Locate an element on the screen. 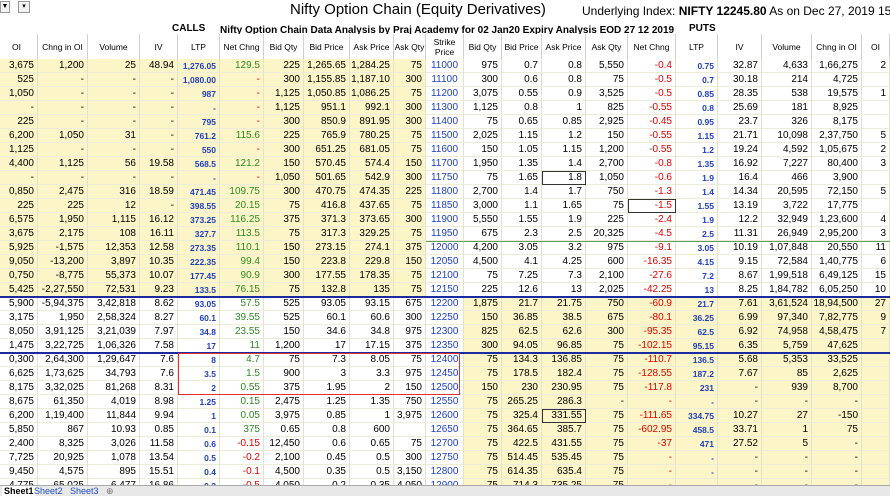 The height and width of the screenshot is (496, 890). cell-ltp: 1.2 is located at coordinates (697, 150).